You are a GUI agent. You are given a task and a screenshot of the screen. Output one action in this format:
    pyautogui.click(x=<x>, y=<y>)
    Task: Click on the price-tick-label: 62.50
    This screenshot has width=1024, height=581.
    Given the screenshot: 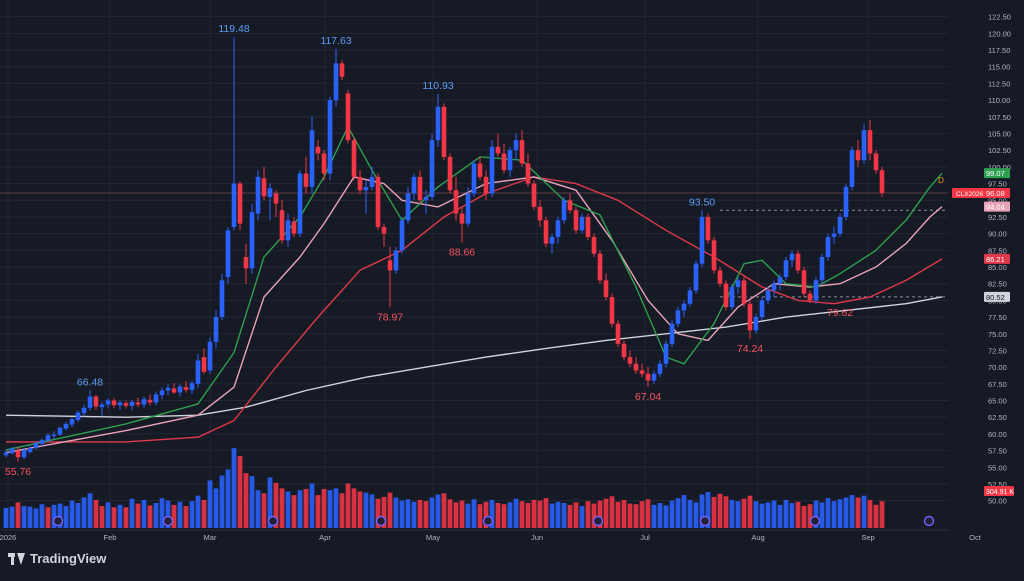 What is the action you would take?
    pyautogui.click(x=997, y=417)
    